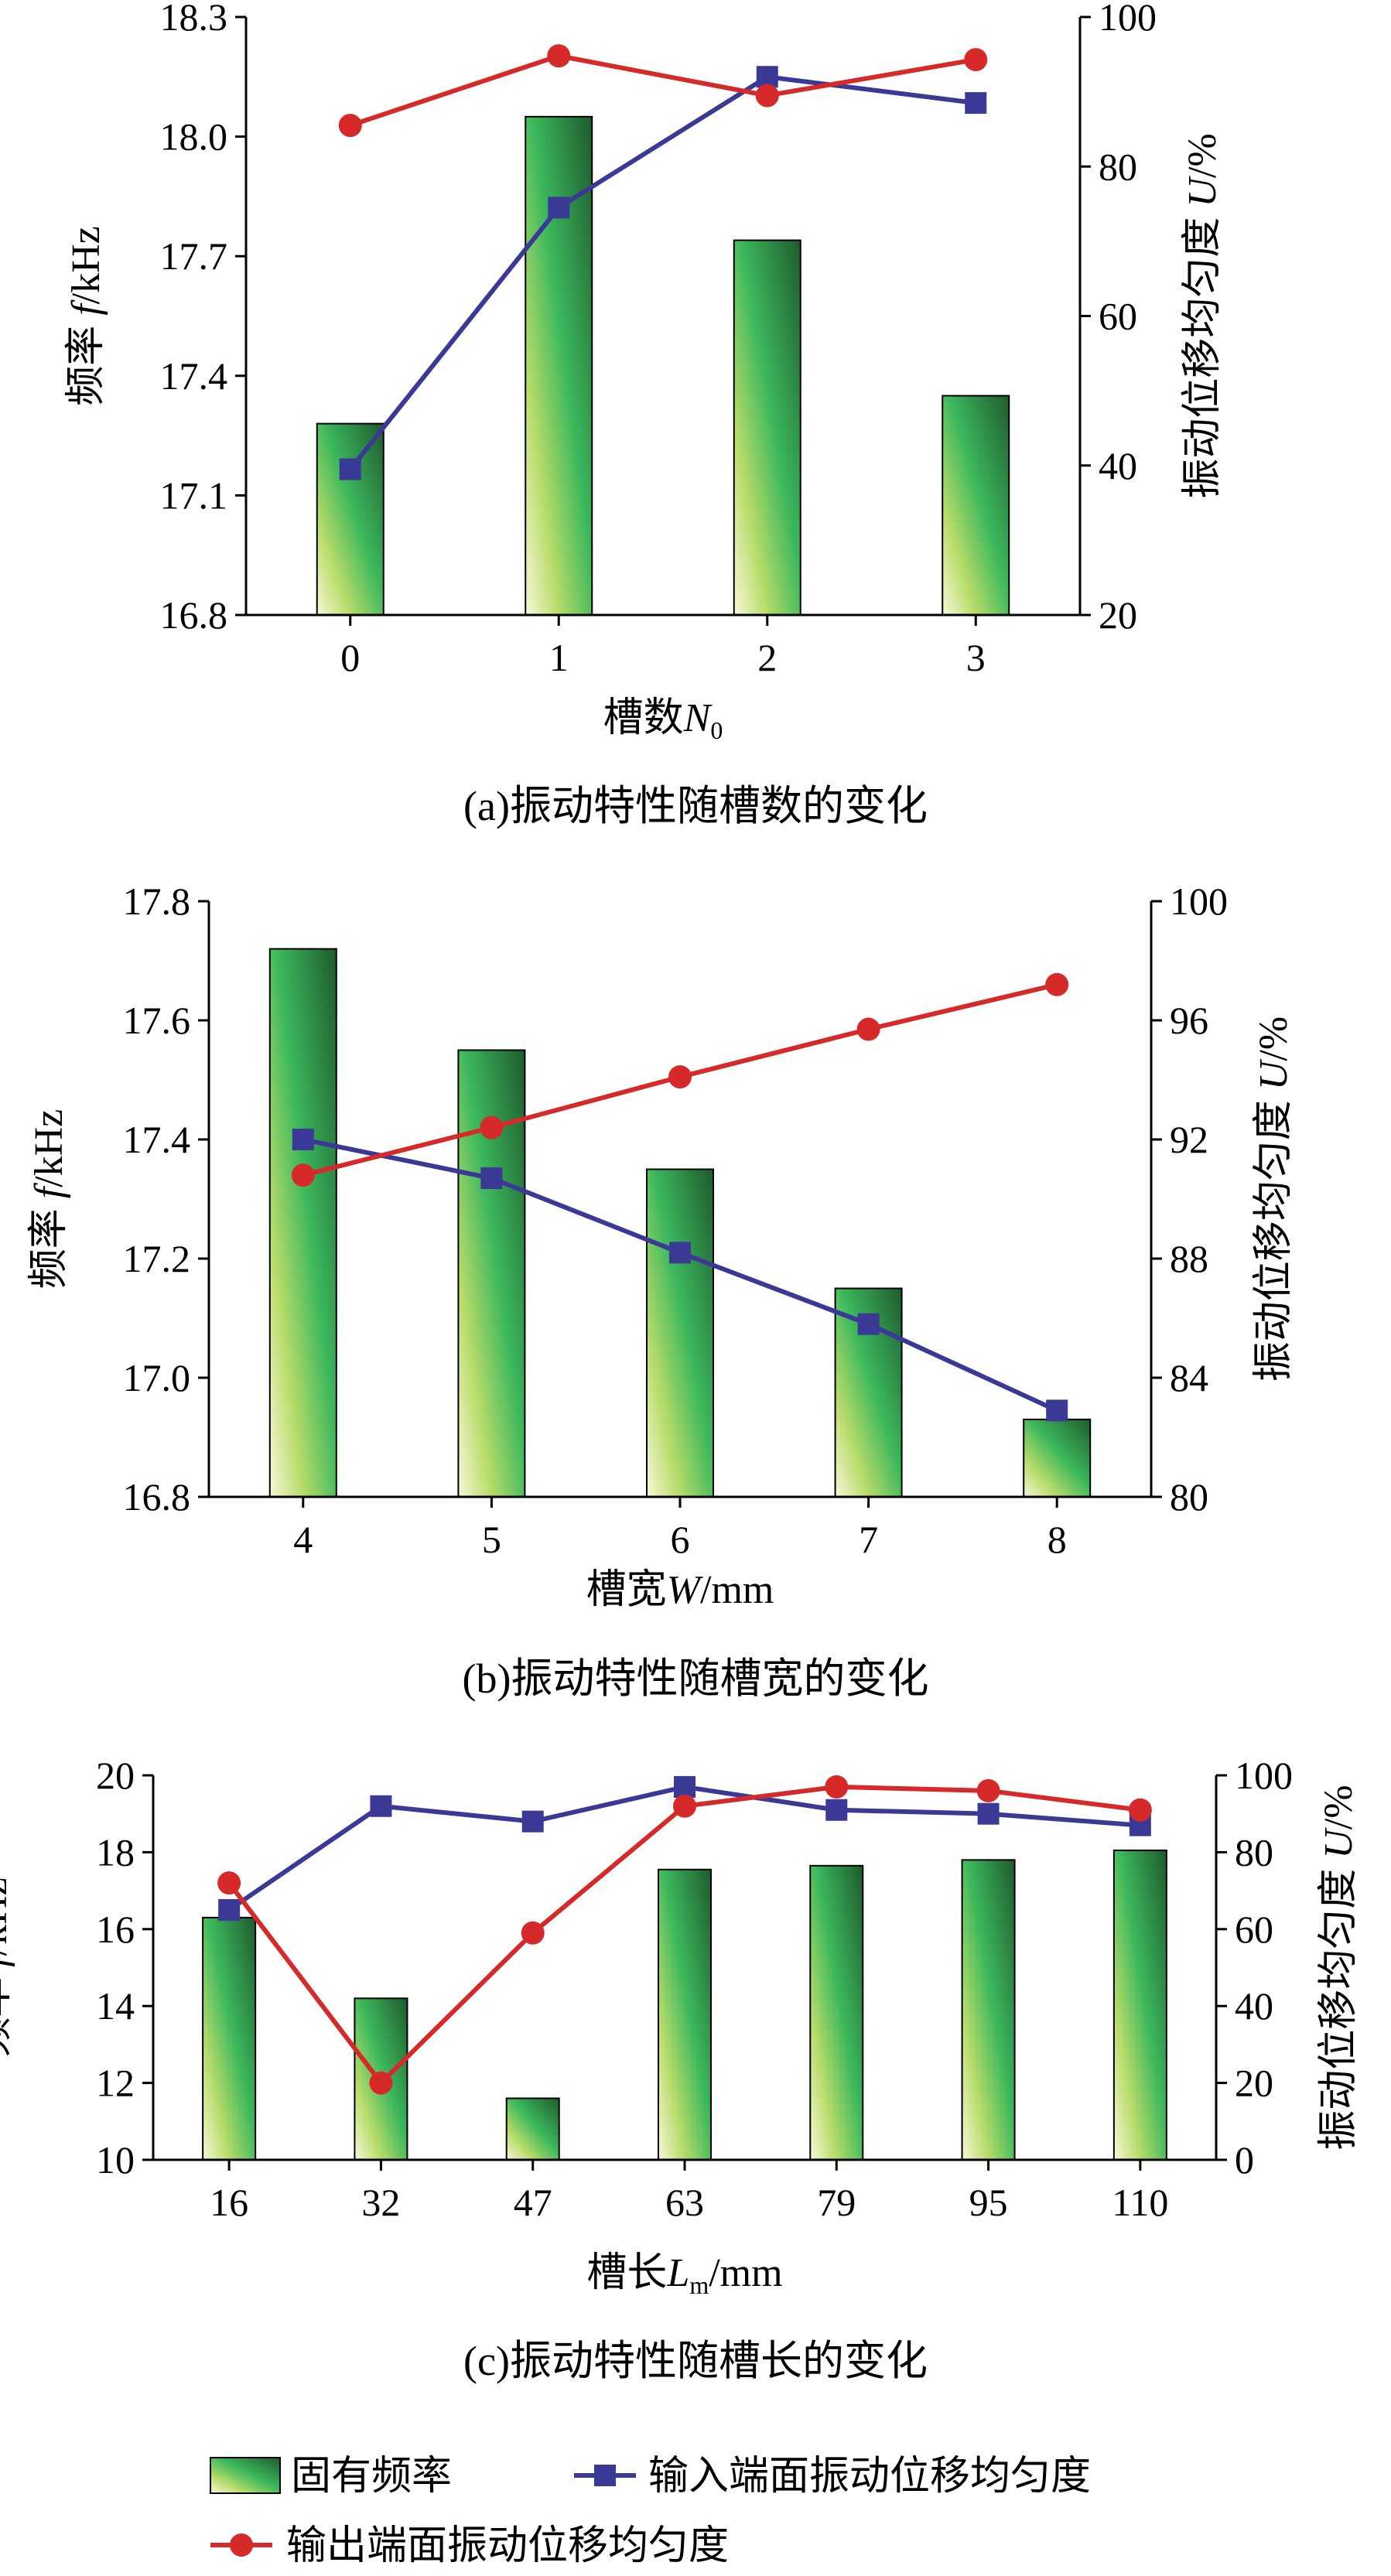 This screenshot has width=1391, height=2576. I want to click on legend-output-marker, so click(241, 2545).